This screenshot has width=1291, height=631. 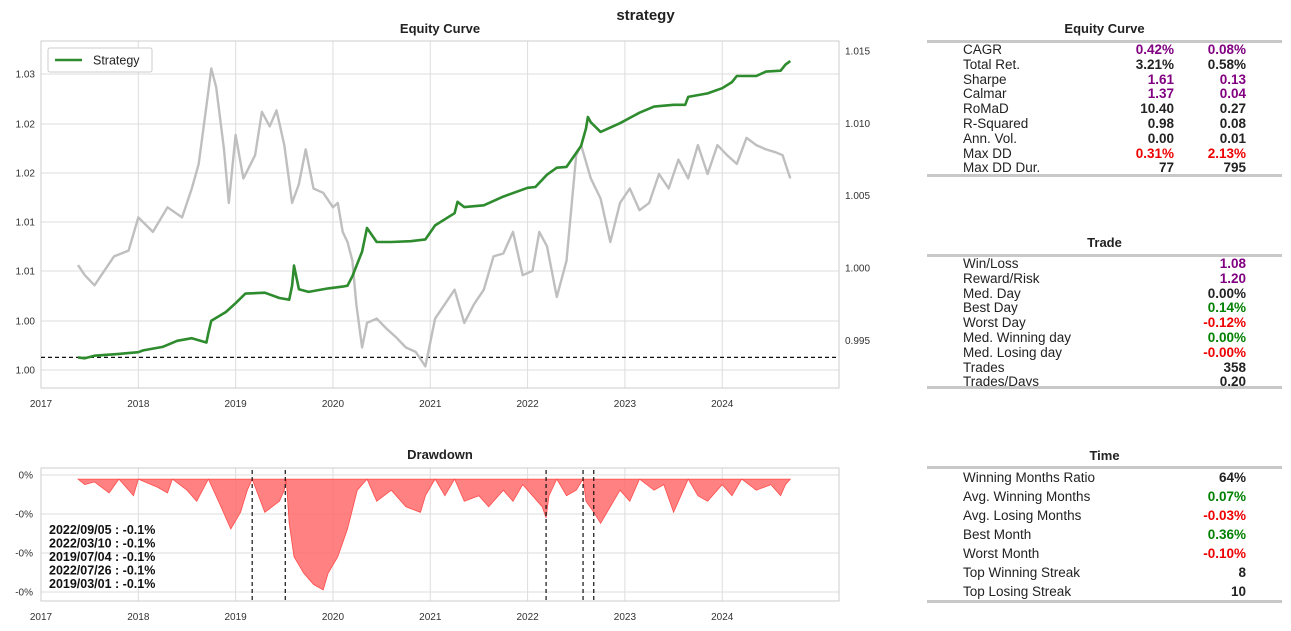 I want to click on stat-row: R-Squared 0.98 0.08, so click(x=1104, y=124).